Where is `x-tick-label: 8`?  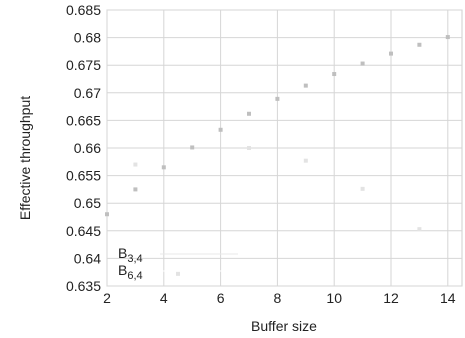 x-tick-label: 8 is located at coordinates (278, 298).